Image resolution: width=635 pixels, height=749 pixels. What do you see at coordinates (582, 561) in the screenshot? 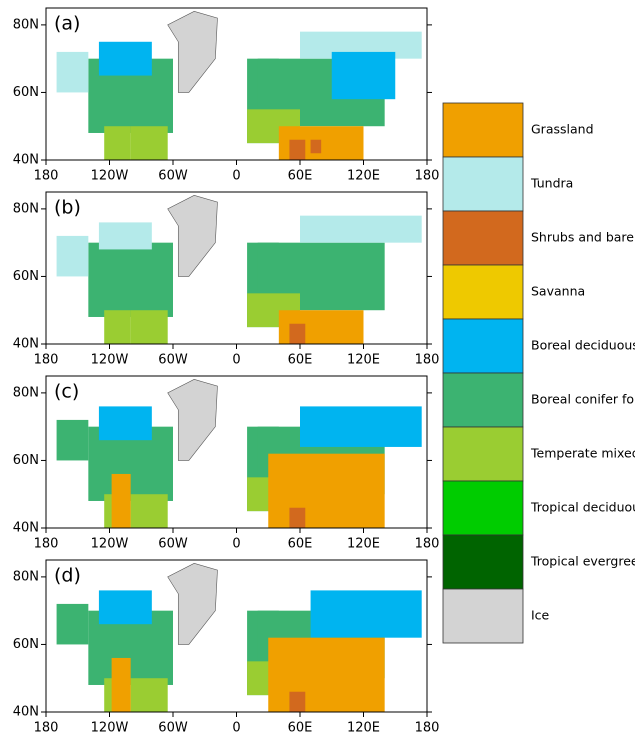
I see `legend-label: Tropical evergreen forest` at bounding box center [582, 561].